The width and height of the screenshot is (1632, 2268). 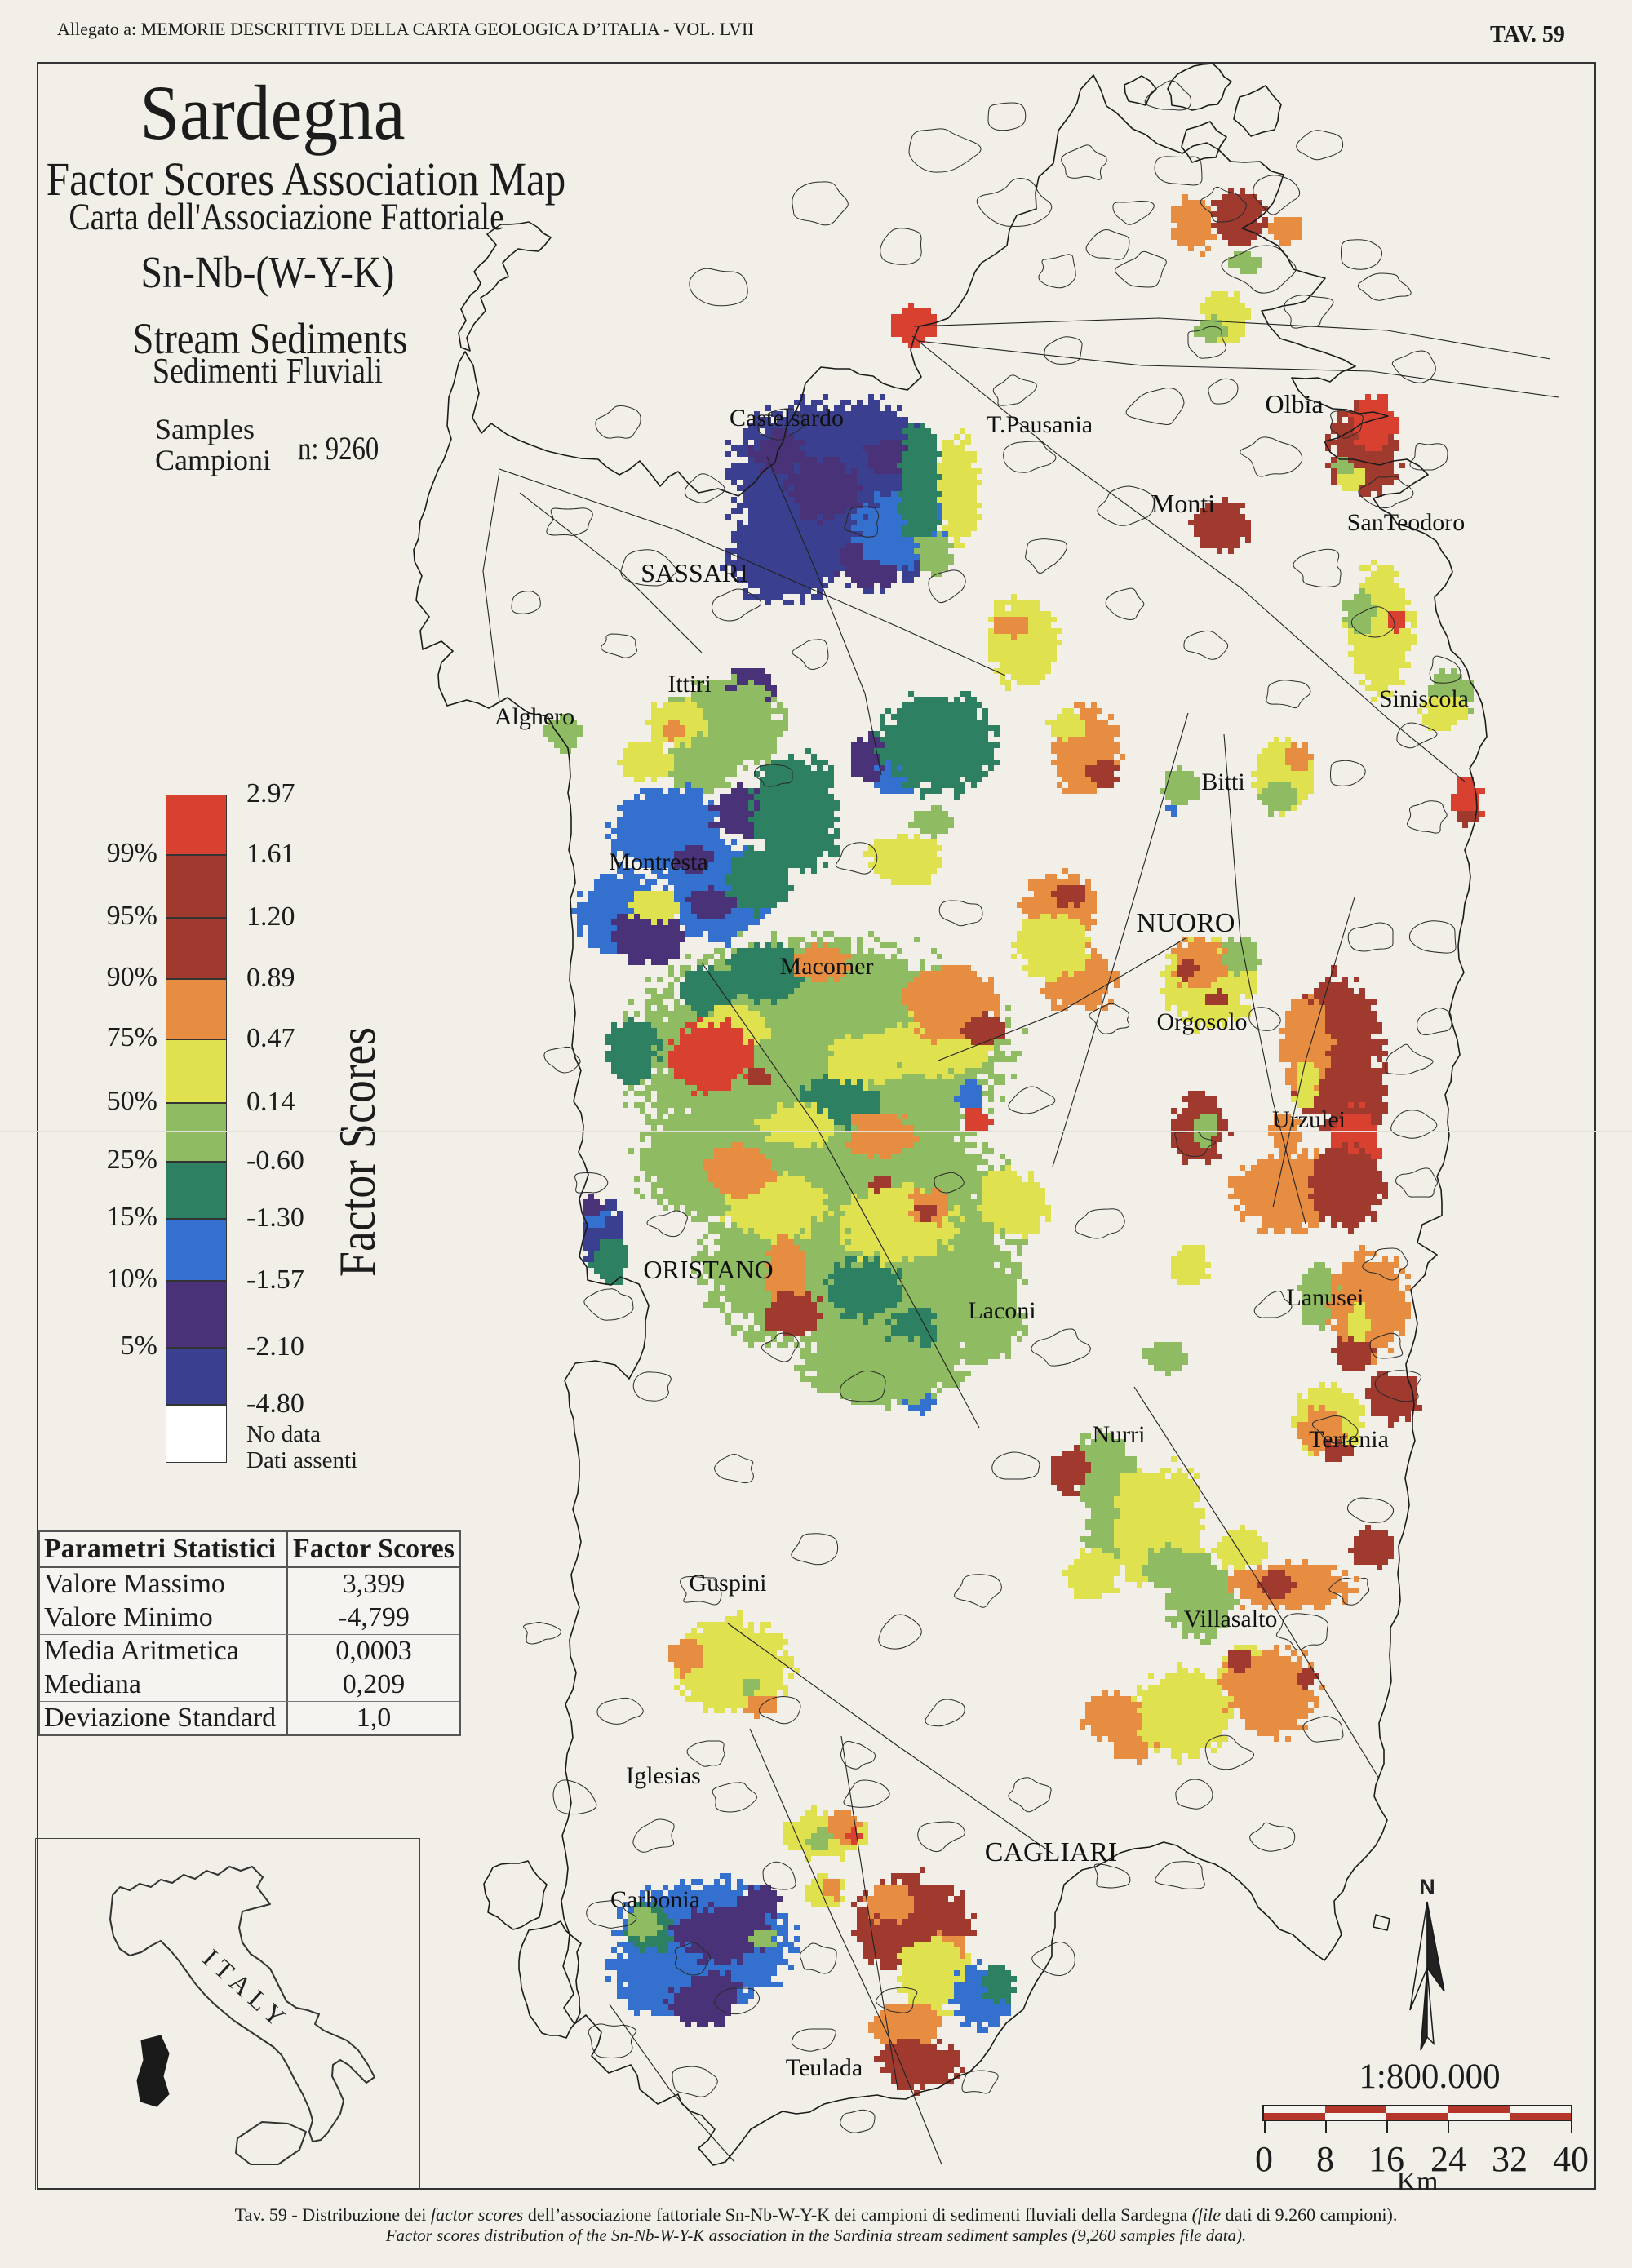 I want to click on svg-text: CAGLIARI, so click(x=1051, y=1852).